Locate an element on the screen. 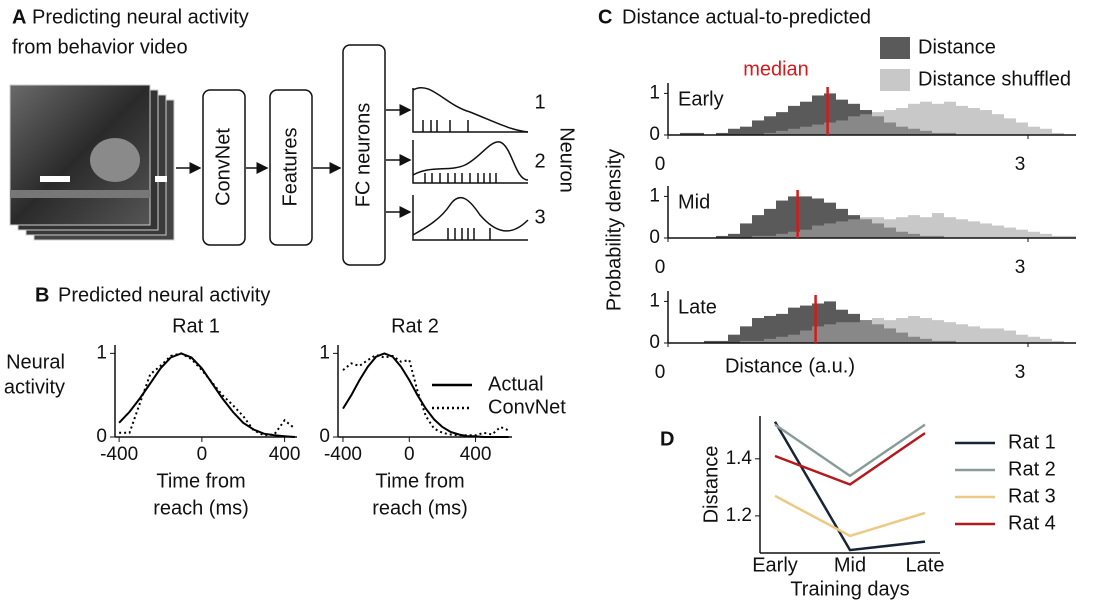  legend-label: Distance shuffled is located at coordinates (994, 79).